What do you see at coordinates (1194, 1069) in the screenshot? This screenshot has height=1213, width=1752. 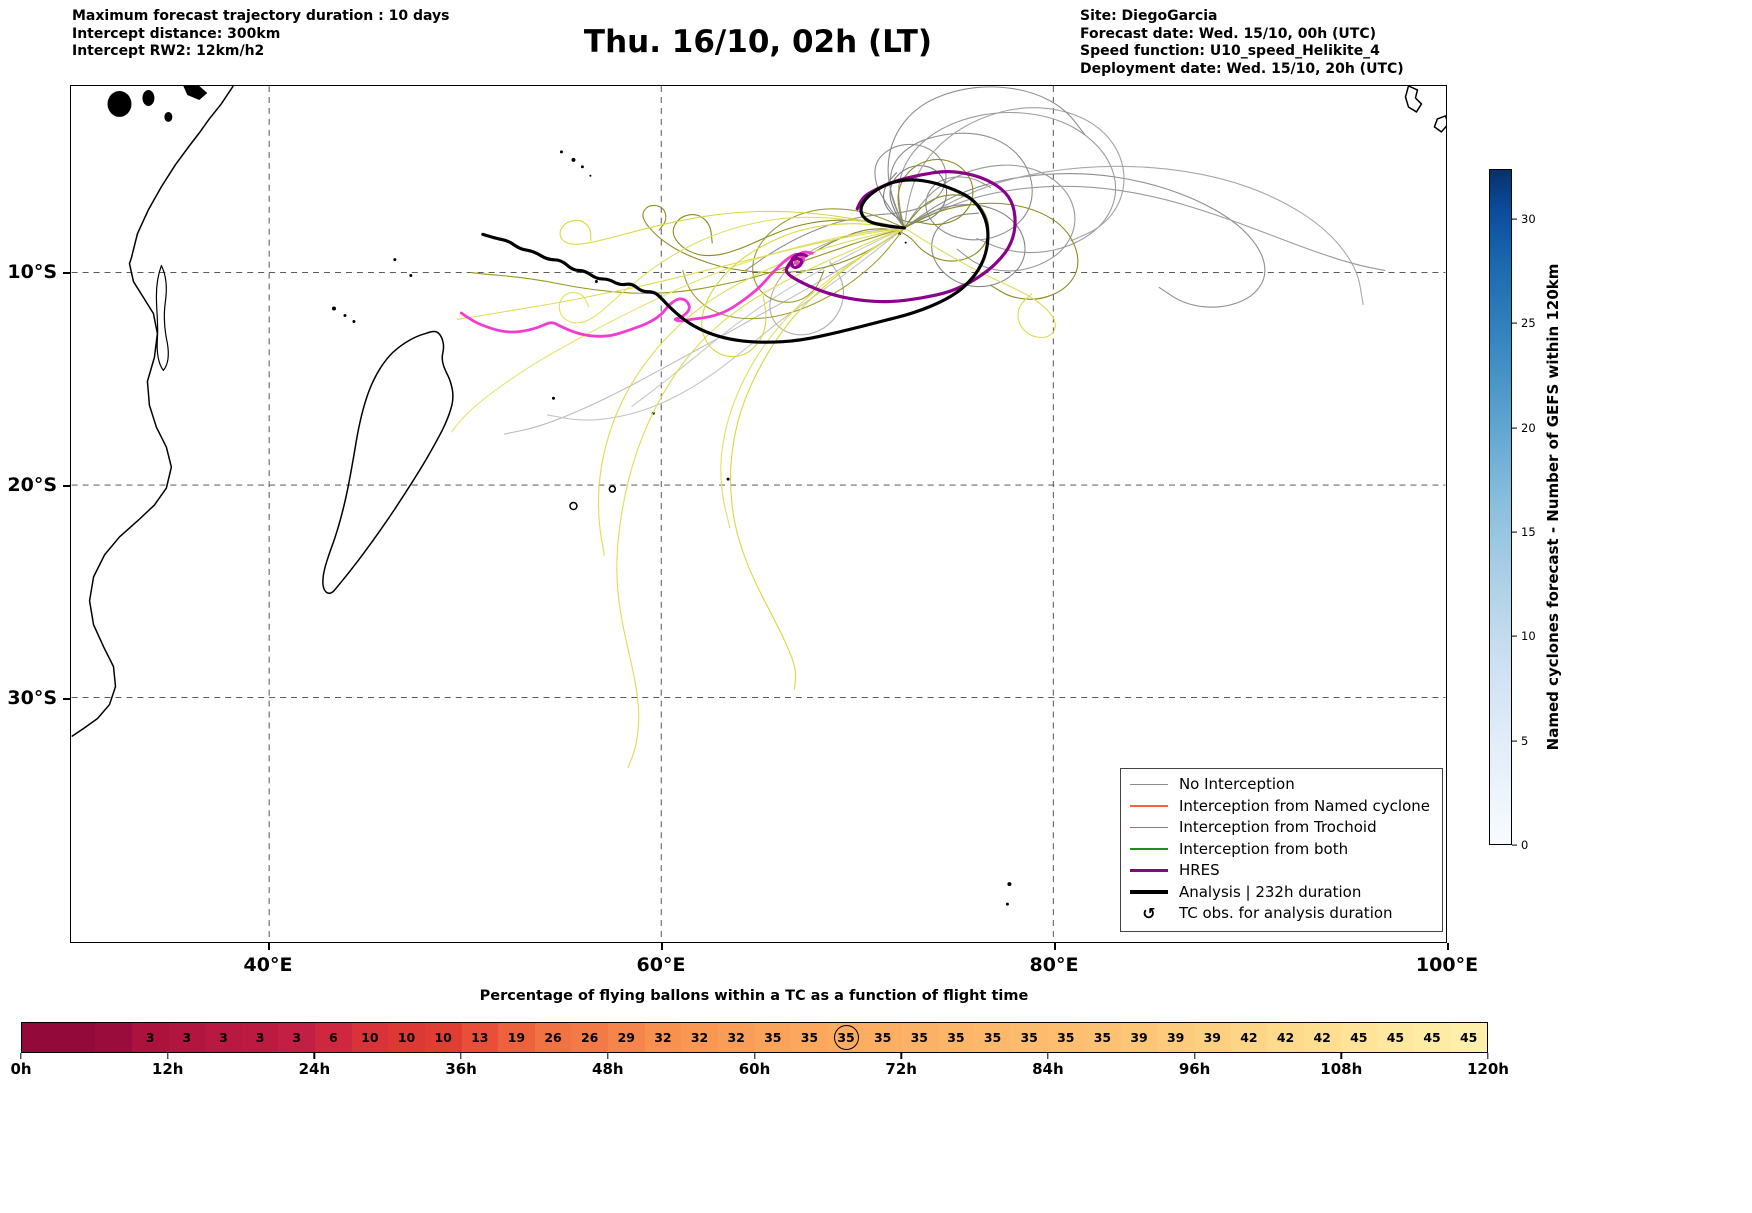 I see `time-tick-label: 96h` at bounding box center [1194, 1069].